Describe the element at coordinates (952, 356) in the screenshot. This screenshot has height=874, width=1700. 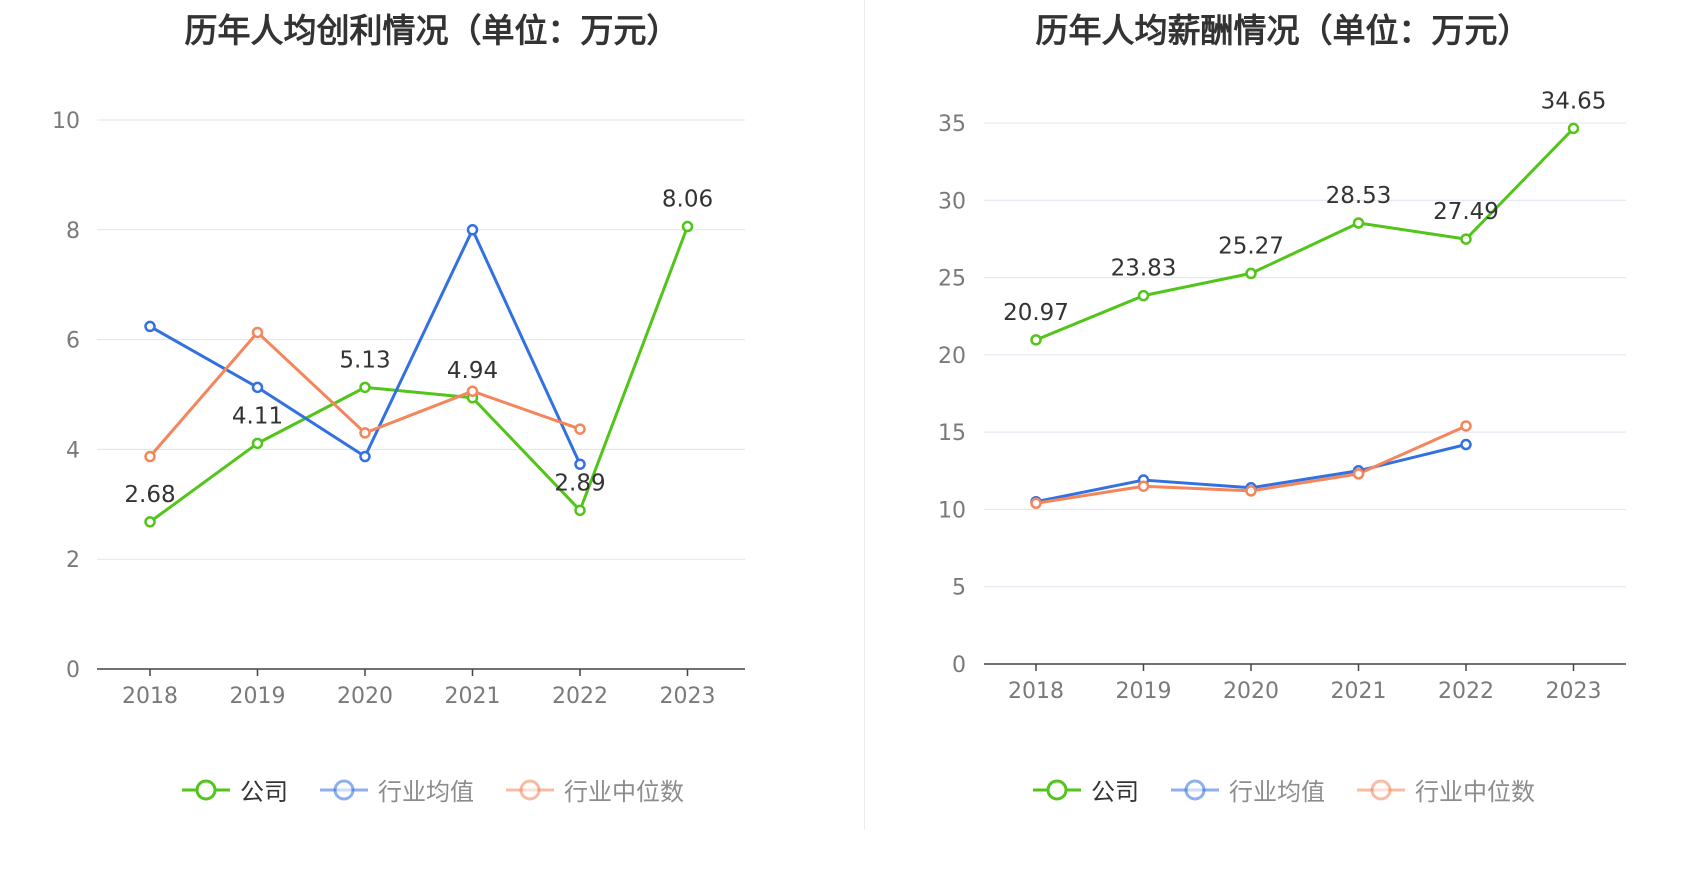
I see `y-tick-label: 20` at that location.